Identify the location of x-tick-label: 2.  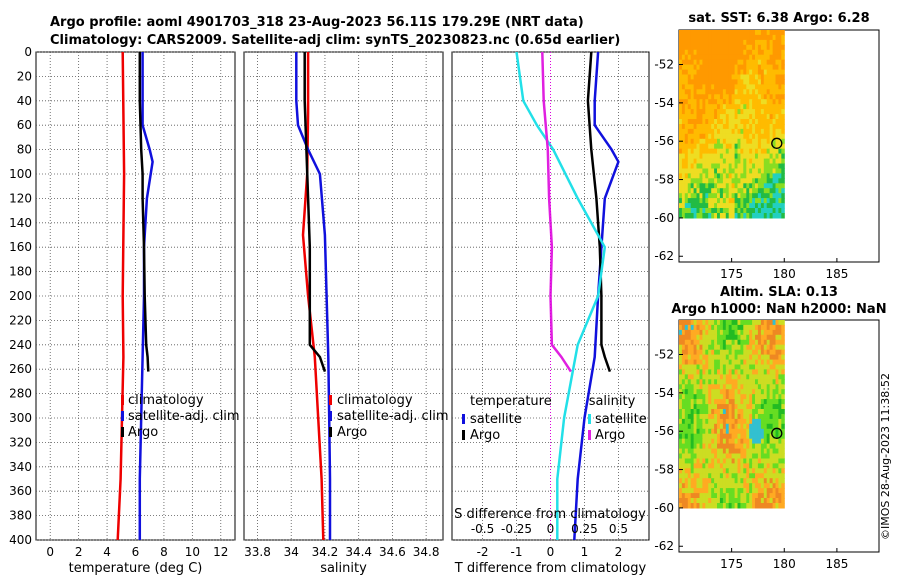
(619, 552).